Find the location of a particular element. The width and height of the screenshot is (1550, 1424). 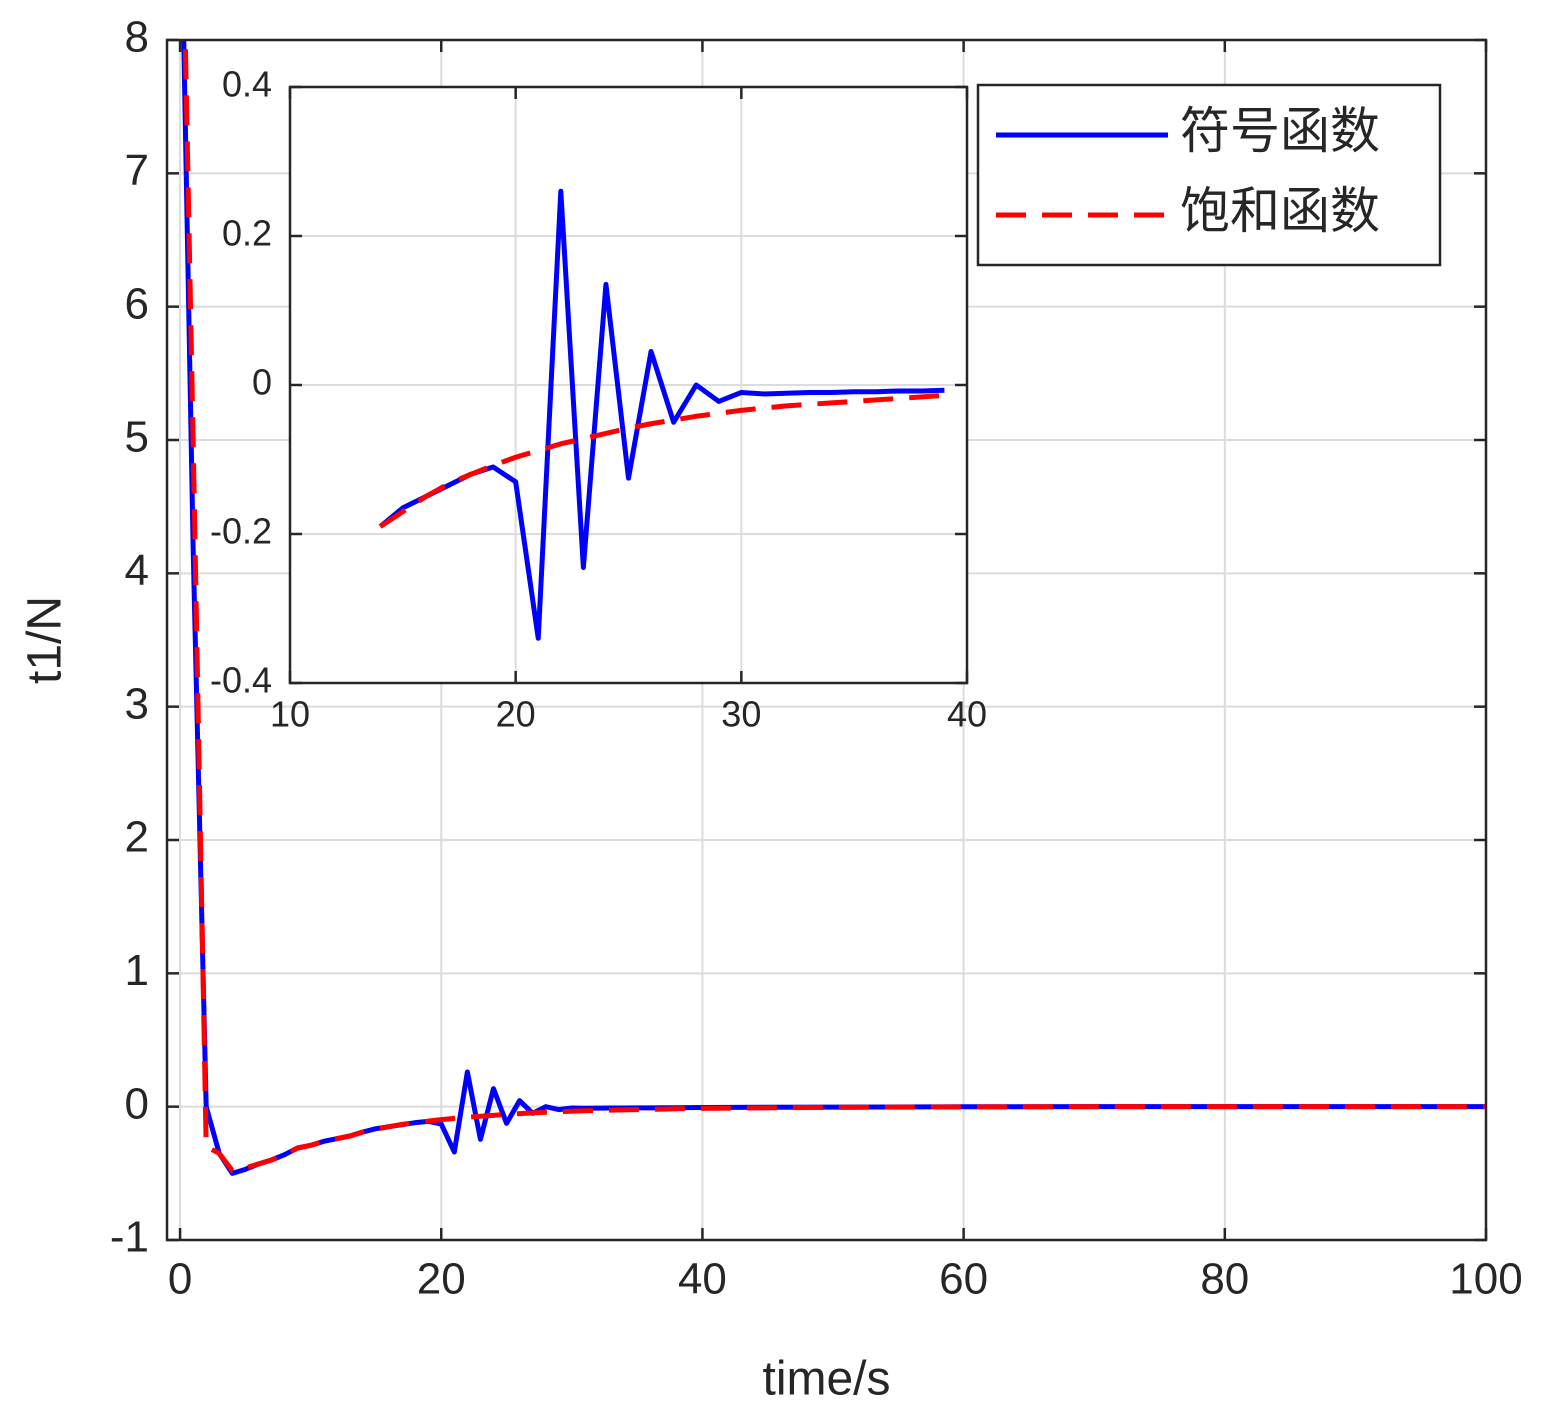

y-tick-label: 2 is located at coordinates (137, 837).